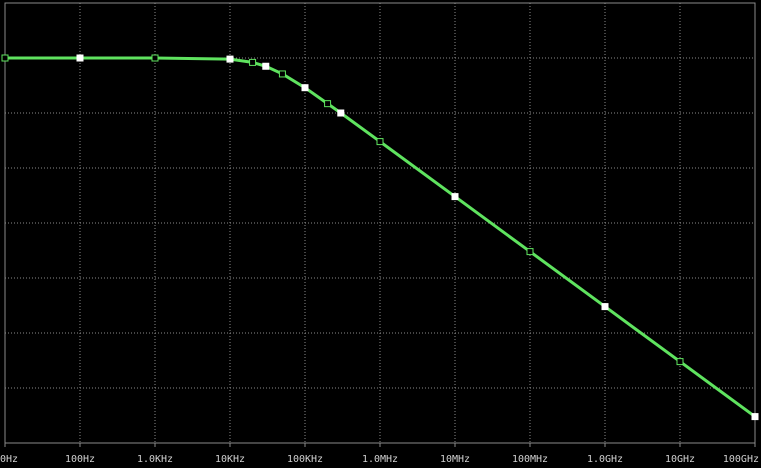  What do you see at coordinates (741, 459) in the screenshot?
I see `x-tick-label: 100GHz` at bounding box center [741, 459].